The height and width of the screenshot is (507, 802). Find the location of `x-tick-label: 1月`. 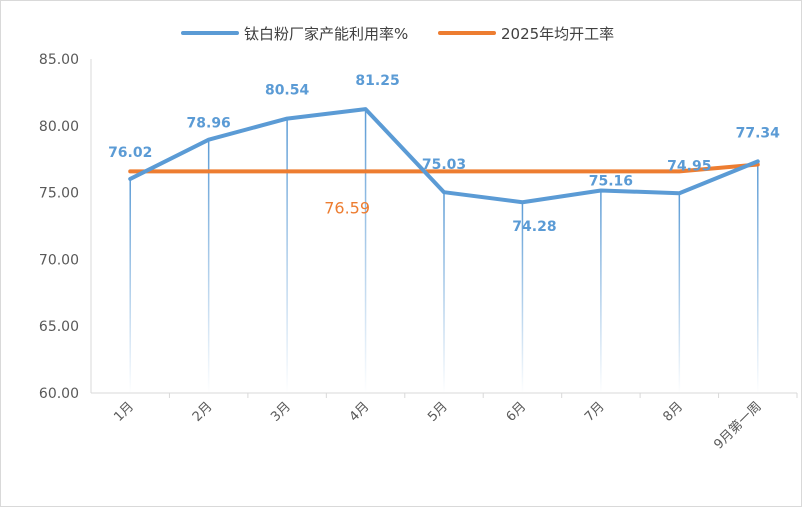

x-tick-label: 1月 is located at coordinates (124, 412).